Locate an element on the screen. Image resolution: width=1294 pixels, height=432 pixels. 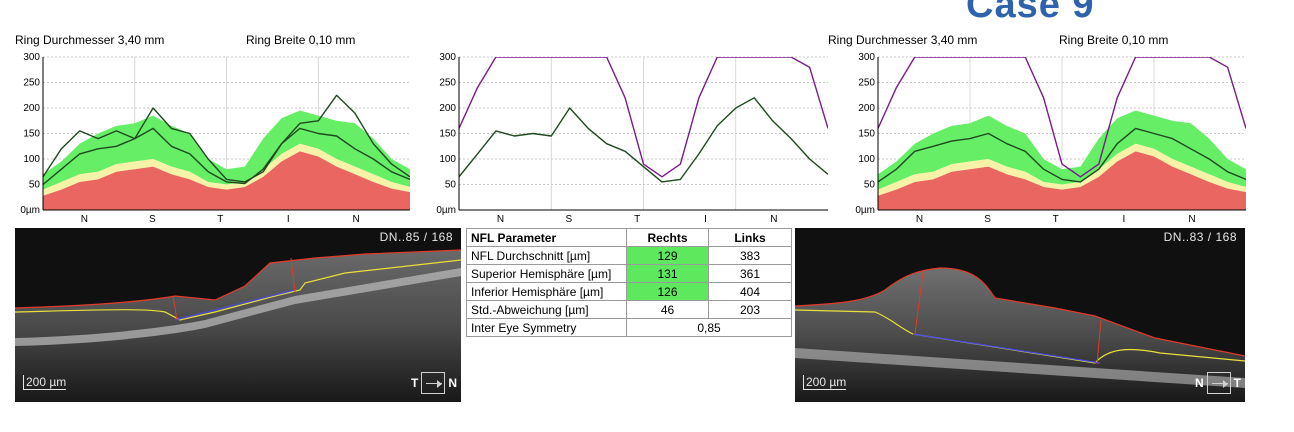
value-links: 383 is located at coordinates (750, 255).